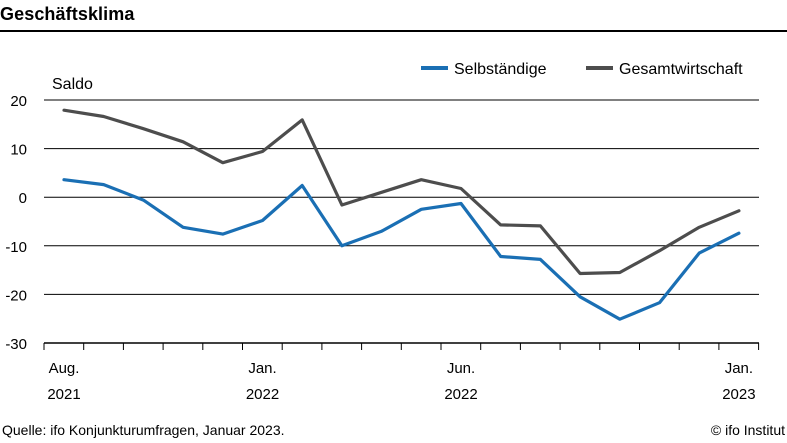  Describe the element at coordinates (500, 69) in the screenshot. I see `legend-label: Selbständige` at that location.